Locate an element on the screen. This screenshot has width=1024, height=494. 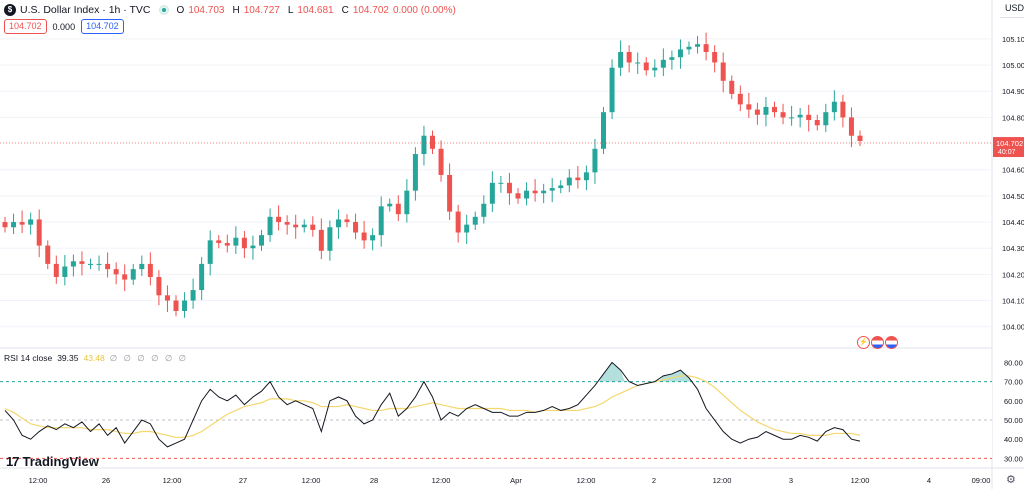
last-price-badge is located at coordinates (1008, 147).